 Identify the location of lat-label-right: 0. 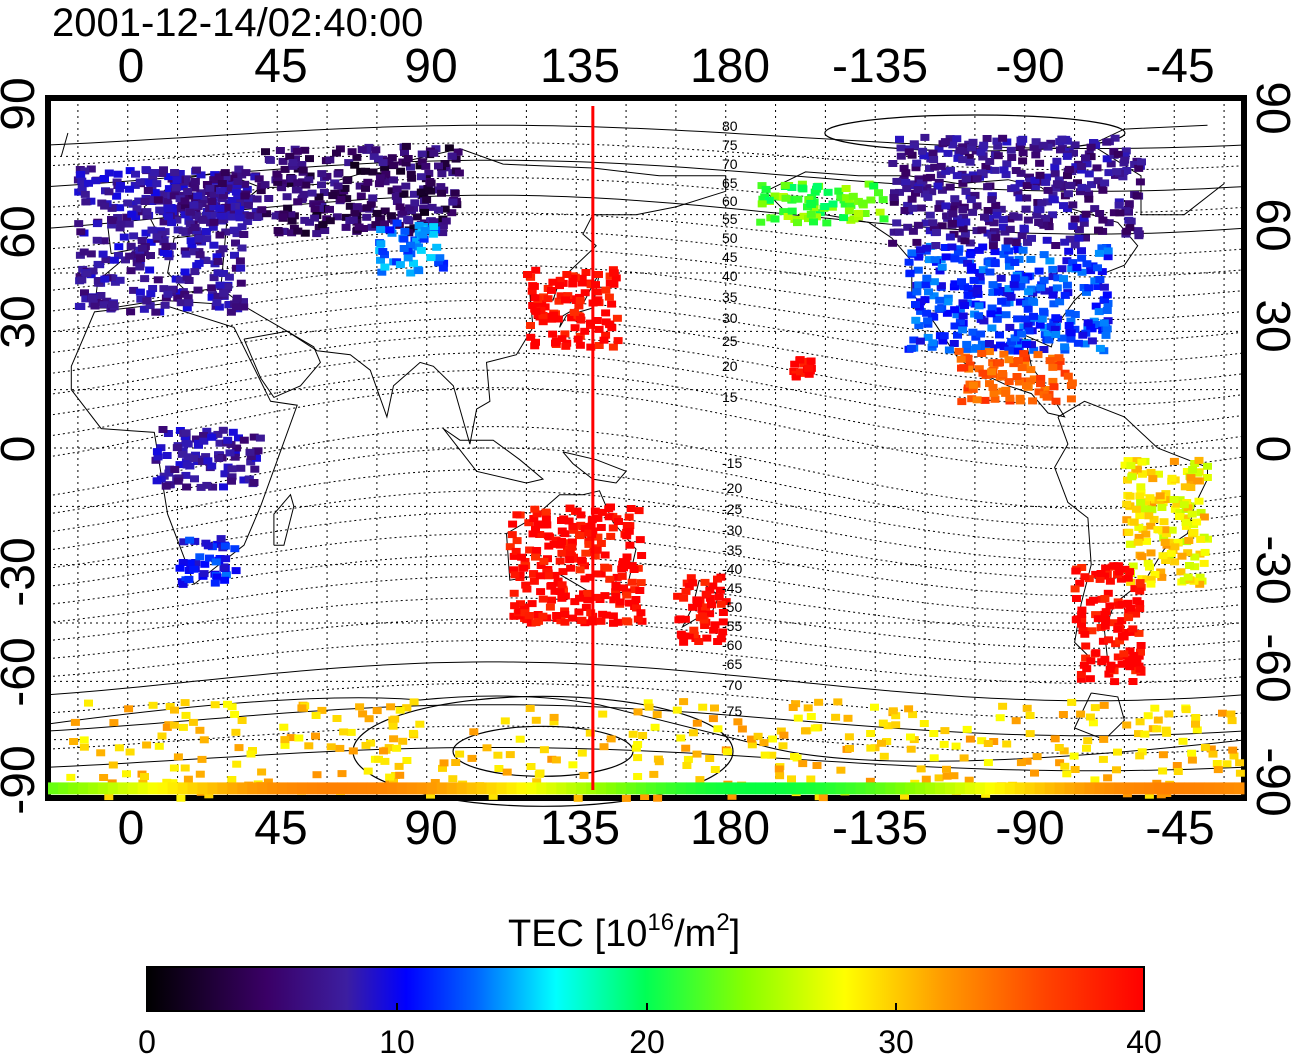
(1269, 449).